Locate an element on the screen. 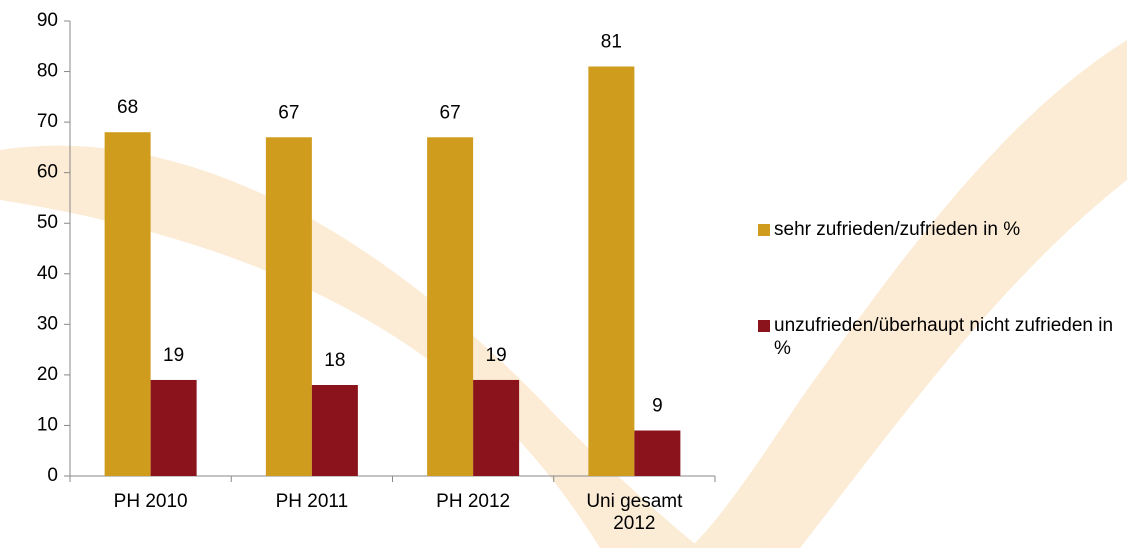 This screenshot has height=548, width=1127. y-tick-label: 10 is located at coordinates (47, 424).